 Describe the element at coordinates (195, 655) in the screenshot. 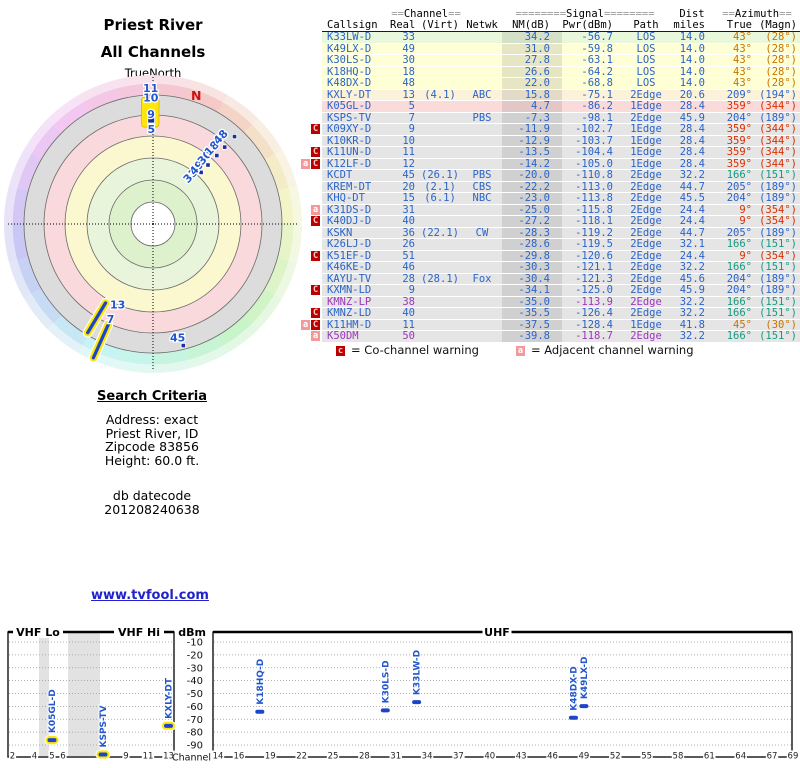

I see `dbm-tick--20: -20` at that location.